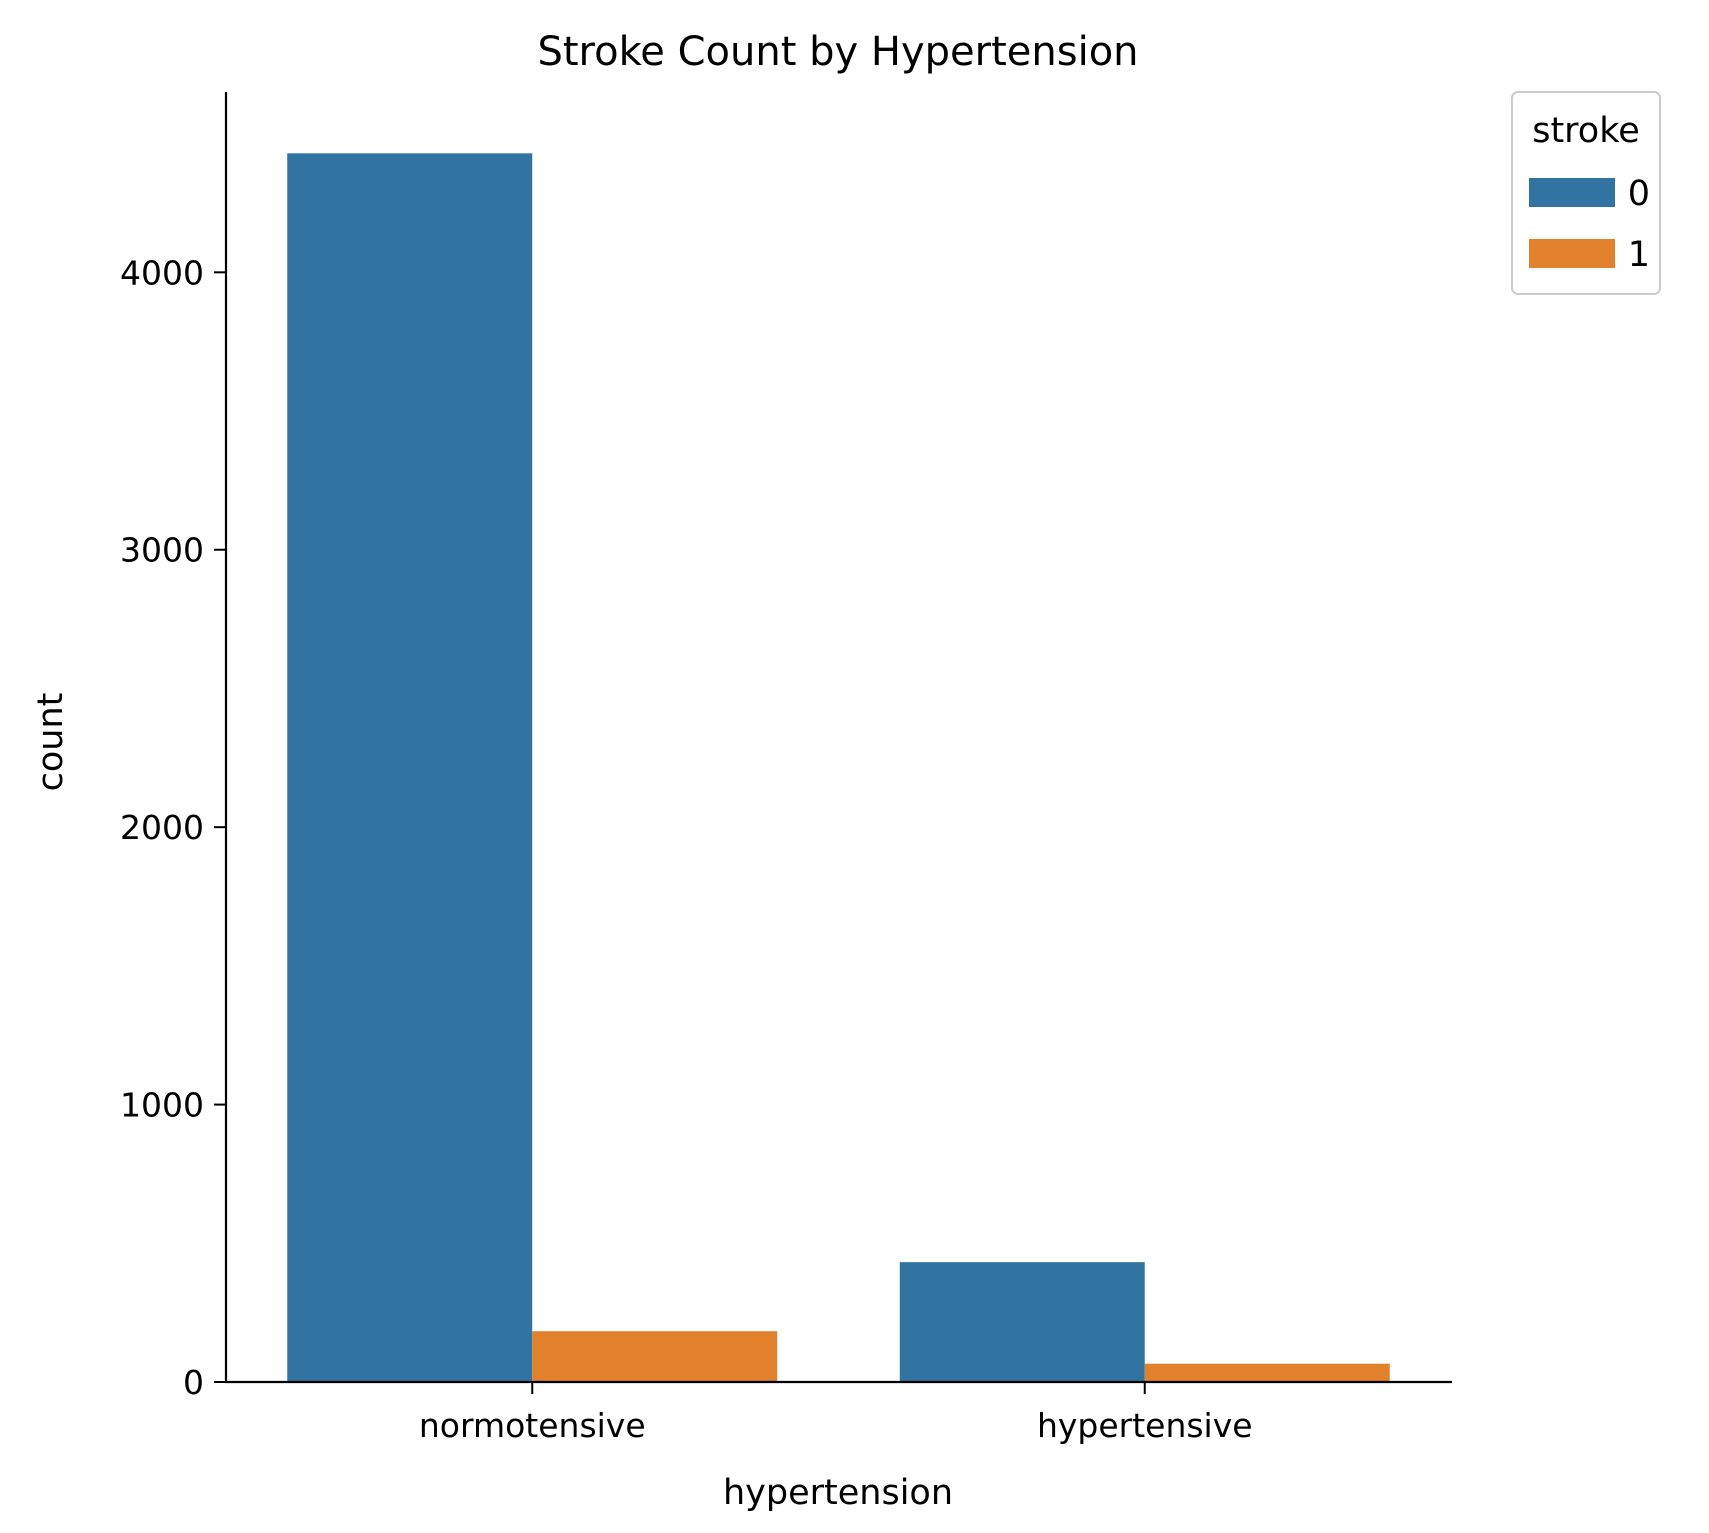  Describe the element at coordinates (838, 1493) in the screenshot. I see `x-axis-label: hypertension` at that location.